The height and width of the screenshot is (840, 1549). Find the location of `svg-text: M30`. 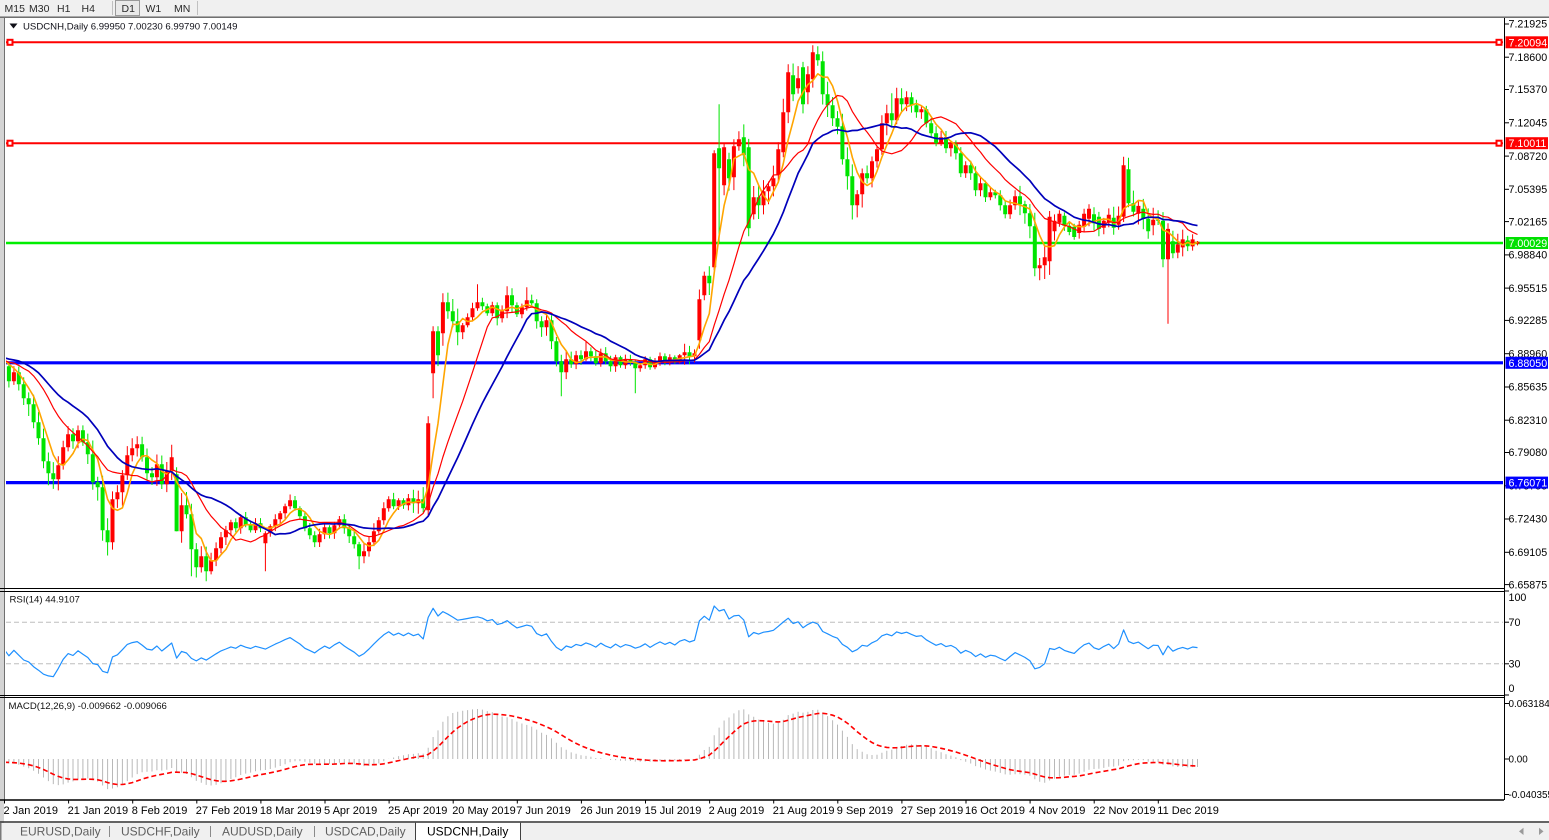

svg-text: M30 is located at coordinates (39, 9).